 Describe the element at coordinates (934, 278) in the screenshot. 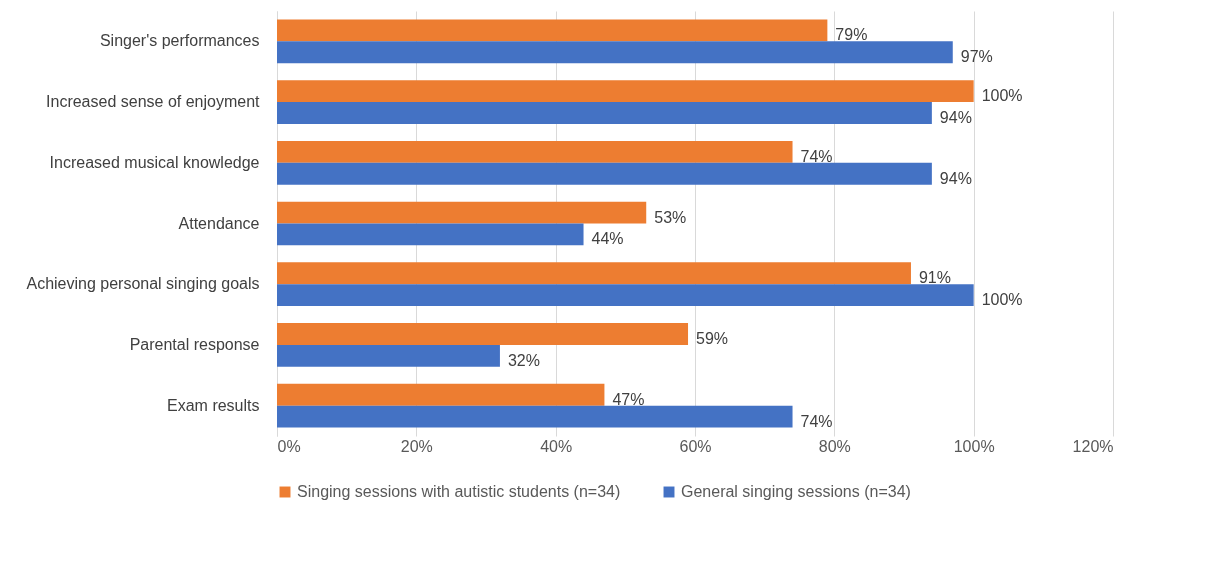

I see `data-label: 91%` at that location.